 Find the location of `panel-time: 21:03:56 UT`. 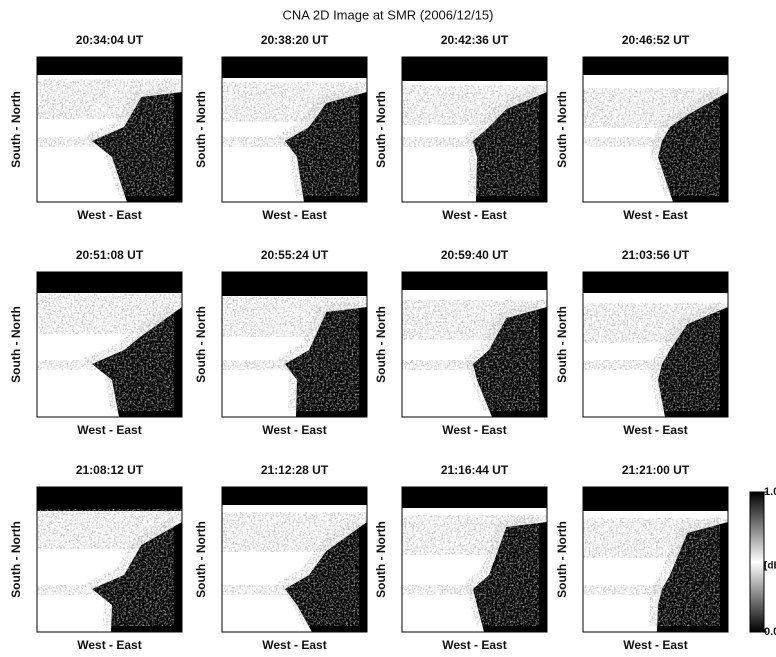

panel-time: 21:03:56 UT is located at coordinates (656, 255).